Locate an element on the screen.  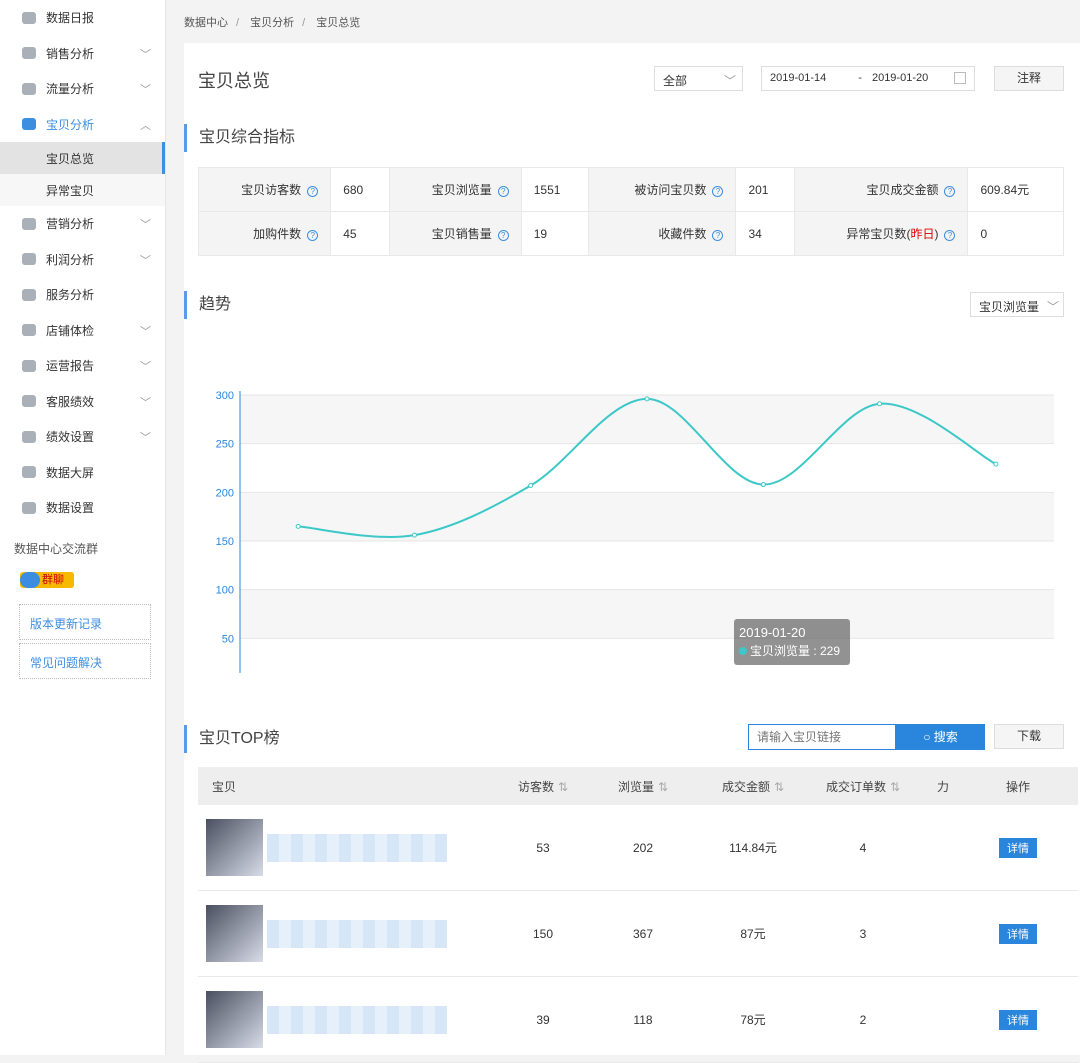
tooltip-marker is located at coordinates (743, 651).